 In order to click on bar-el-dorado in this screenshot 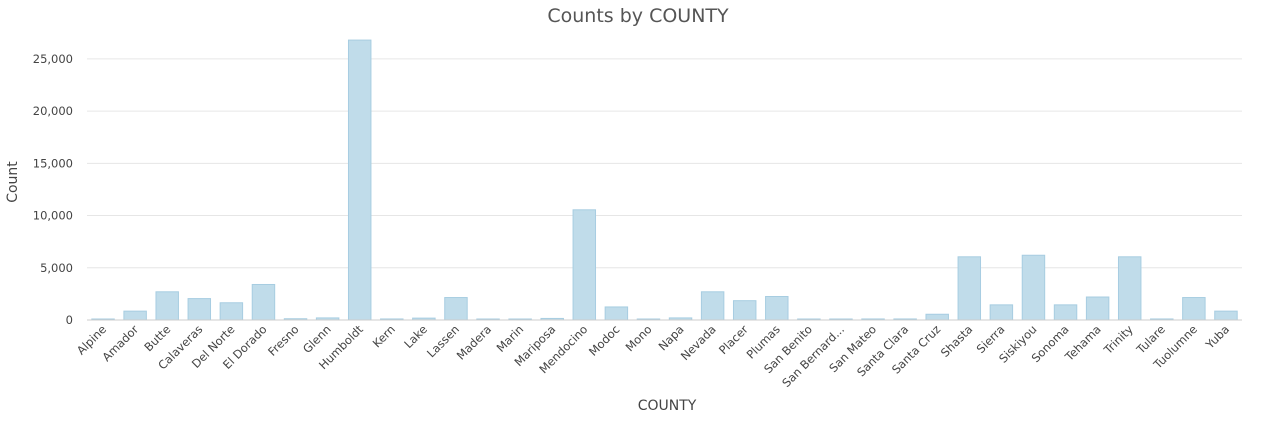, I will do `click(263, 302)`.